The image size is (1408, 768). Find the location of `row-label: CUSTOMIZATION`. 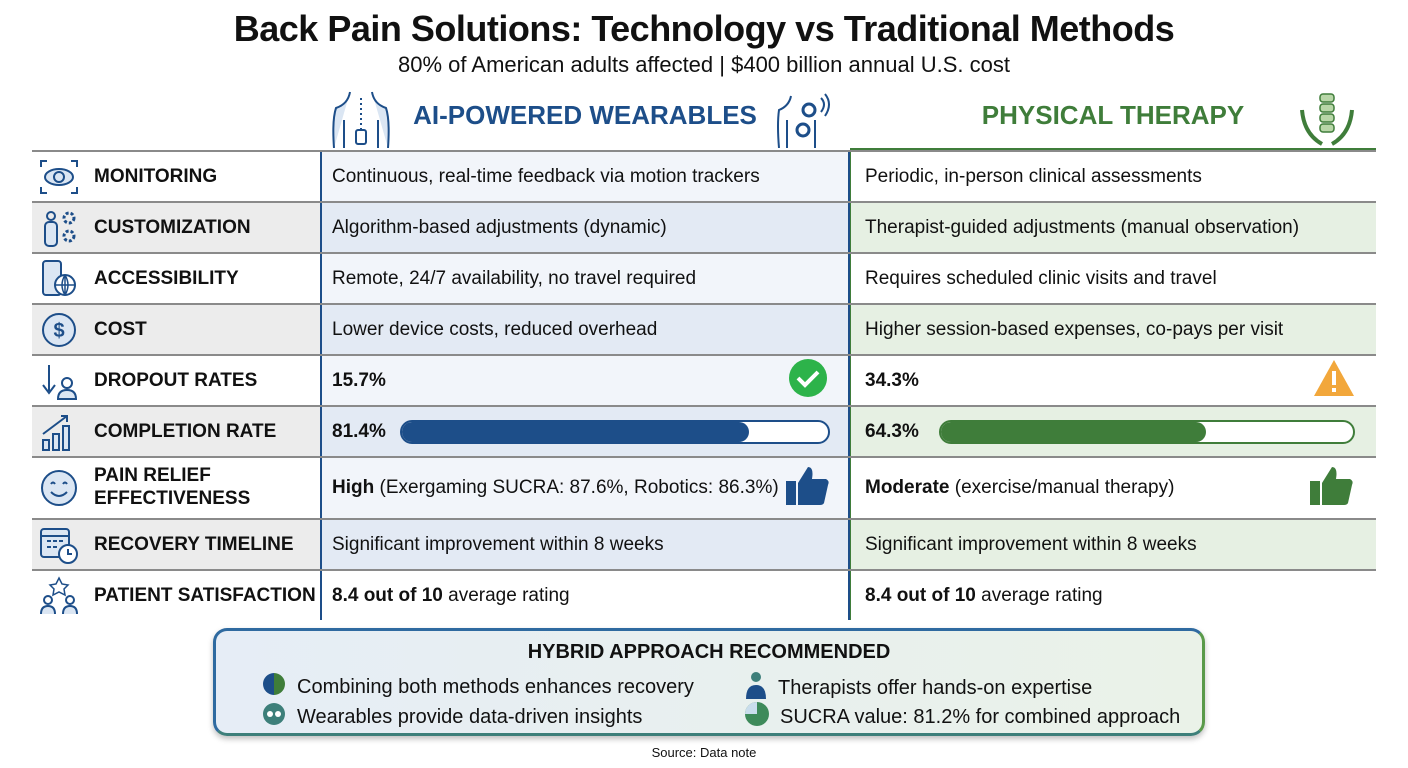

row-label: CUSTOMIZATION is located at coordinates (172, 227).